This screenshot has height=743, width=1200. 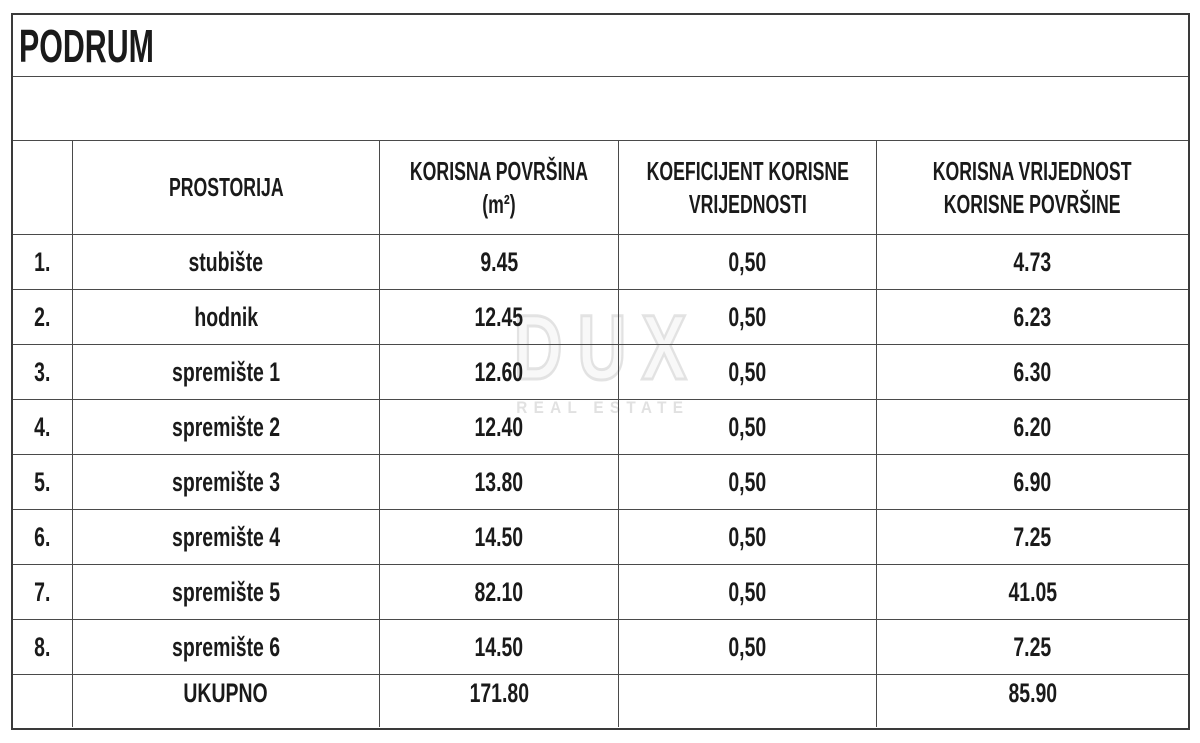 What do you see at coordinates (226, 317) in the screenshot?
I see `row-2-room: hodnik` at bounding box center [226, 317].